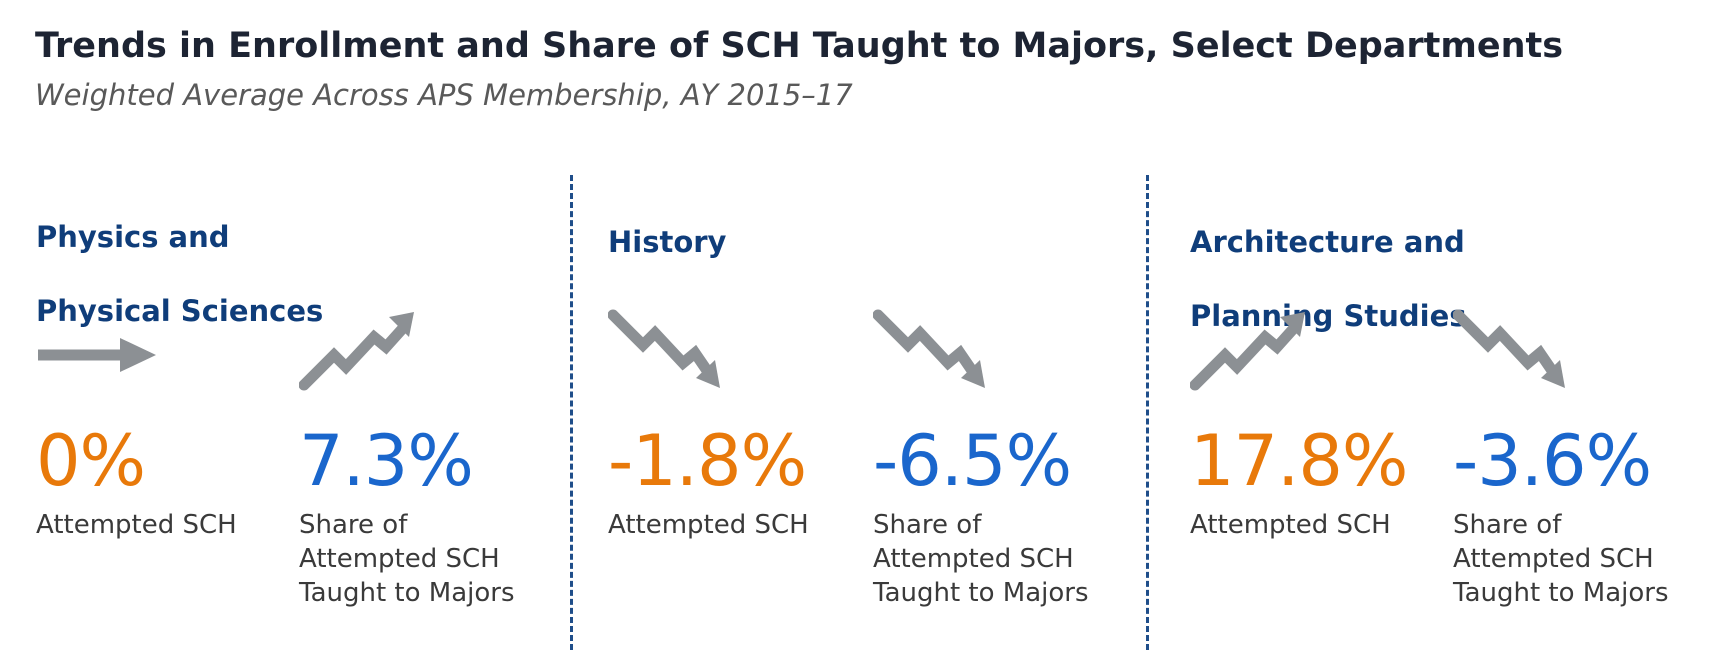  I want to click on attempted-sch-value: 0%, so click(91, 461).